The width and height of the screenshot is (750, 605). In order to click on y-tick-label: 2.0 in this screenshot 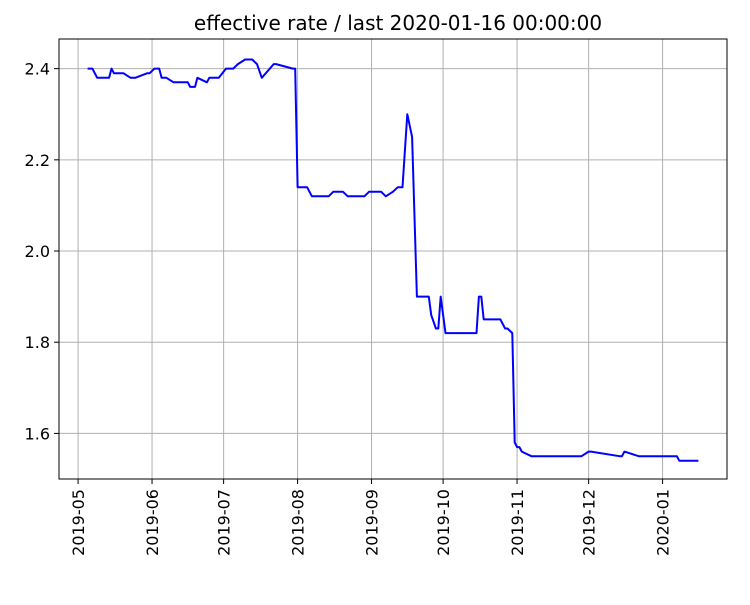, I will do `click(37, 251)`.